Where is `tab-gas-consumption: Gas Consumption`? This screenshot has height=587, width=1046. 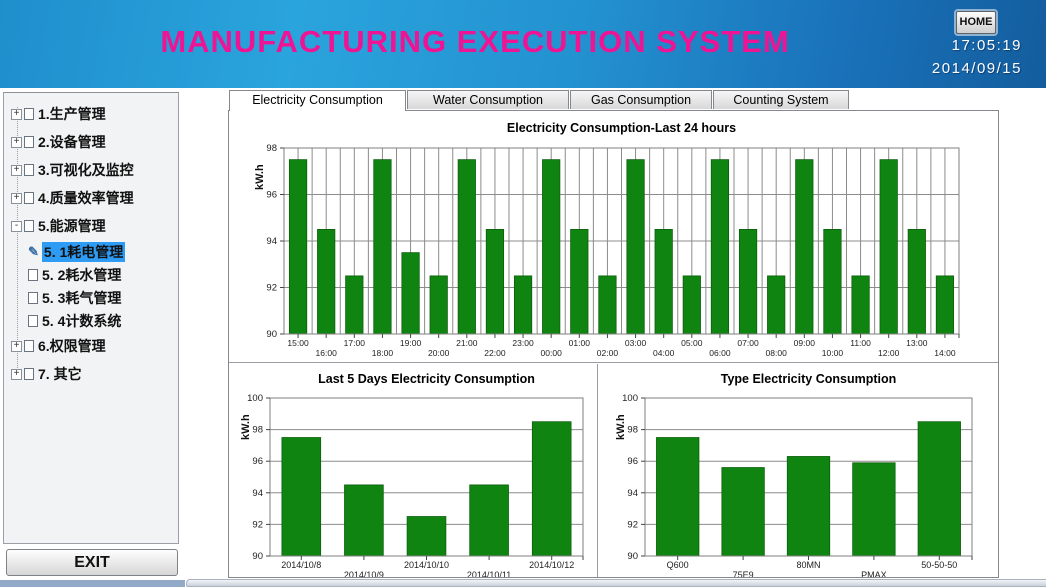
tab-gas-consumption: Gas Consumption is located at coordinates (641, 99).